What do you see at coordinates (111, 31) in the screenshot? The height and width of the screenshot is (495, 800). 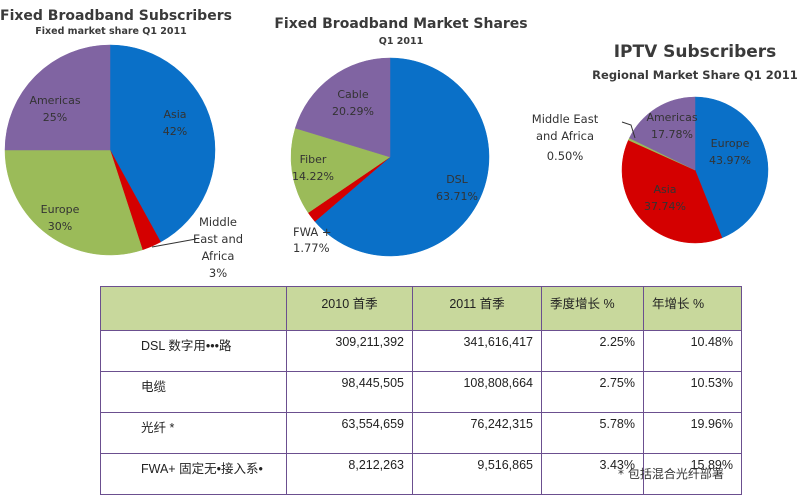 I see `pie1-subtitle: Fixed market share Q1 2011` at bounding box center [111, 31].